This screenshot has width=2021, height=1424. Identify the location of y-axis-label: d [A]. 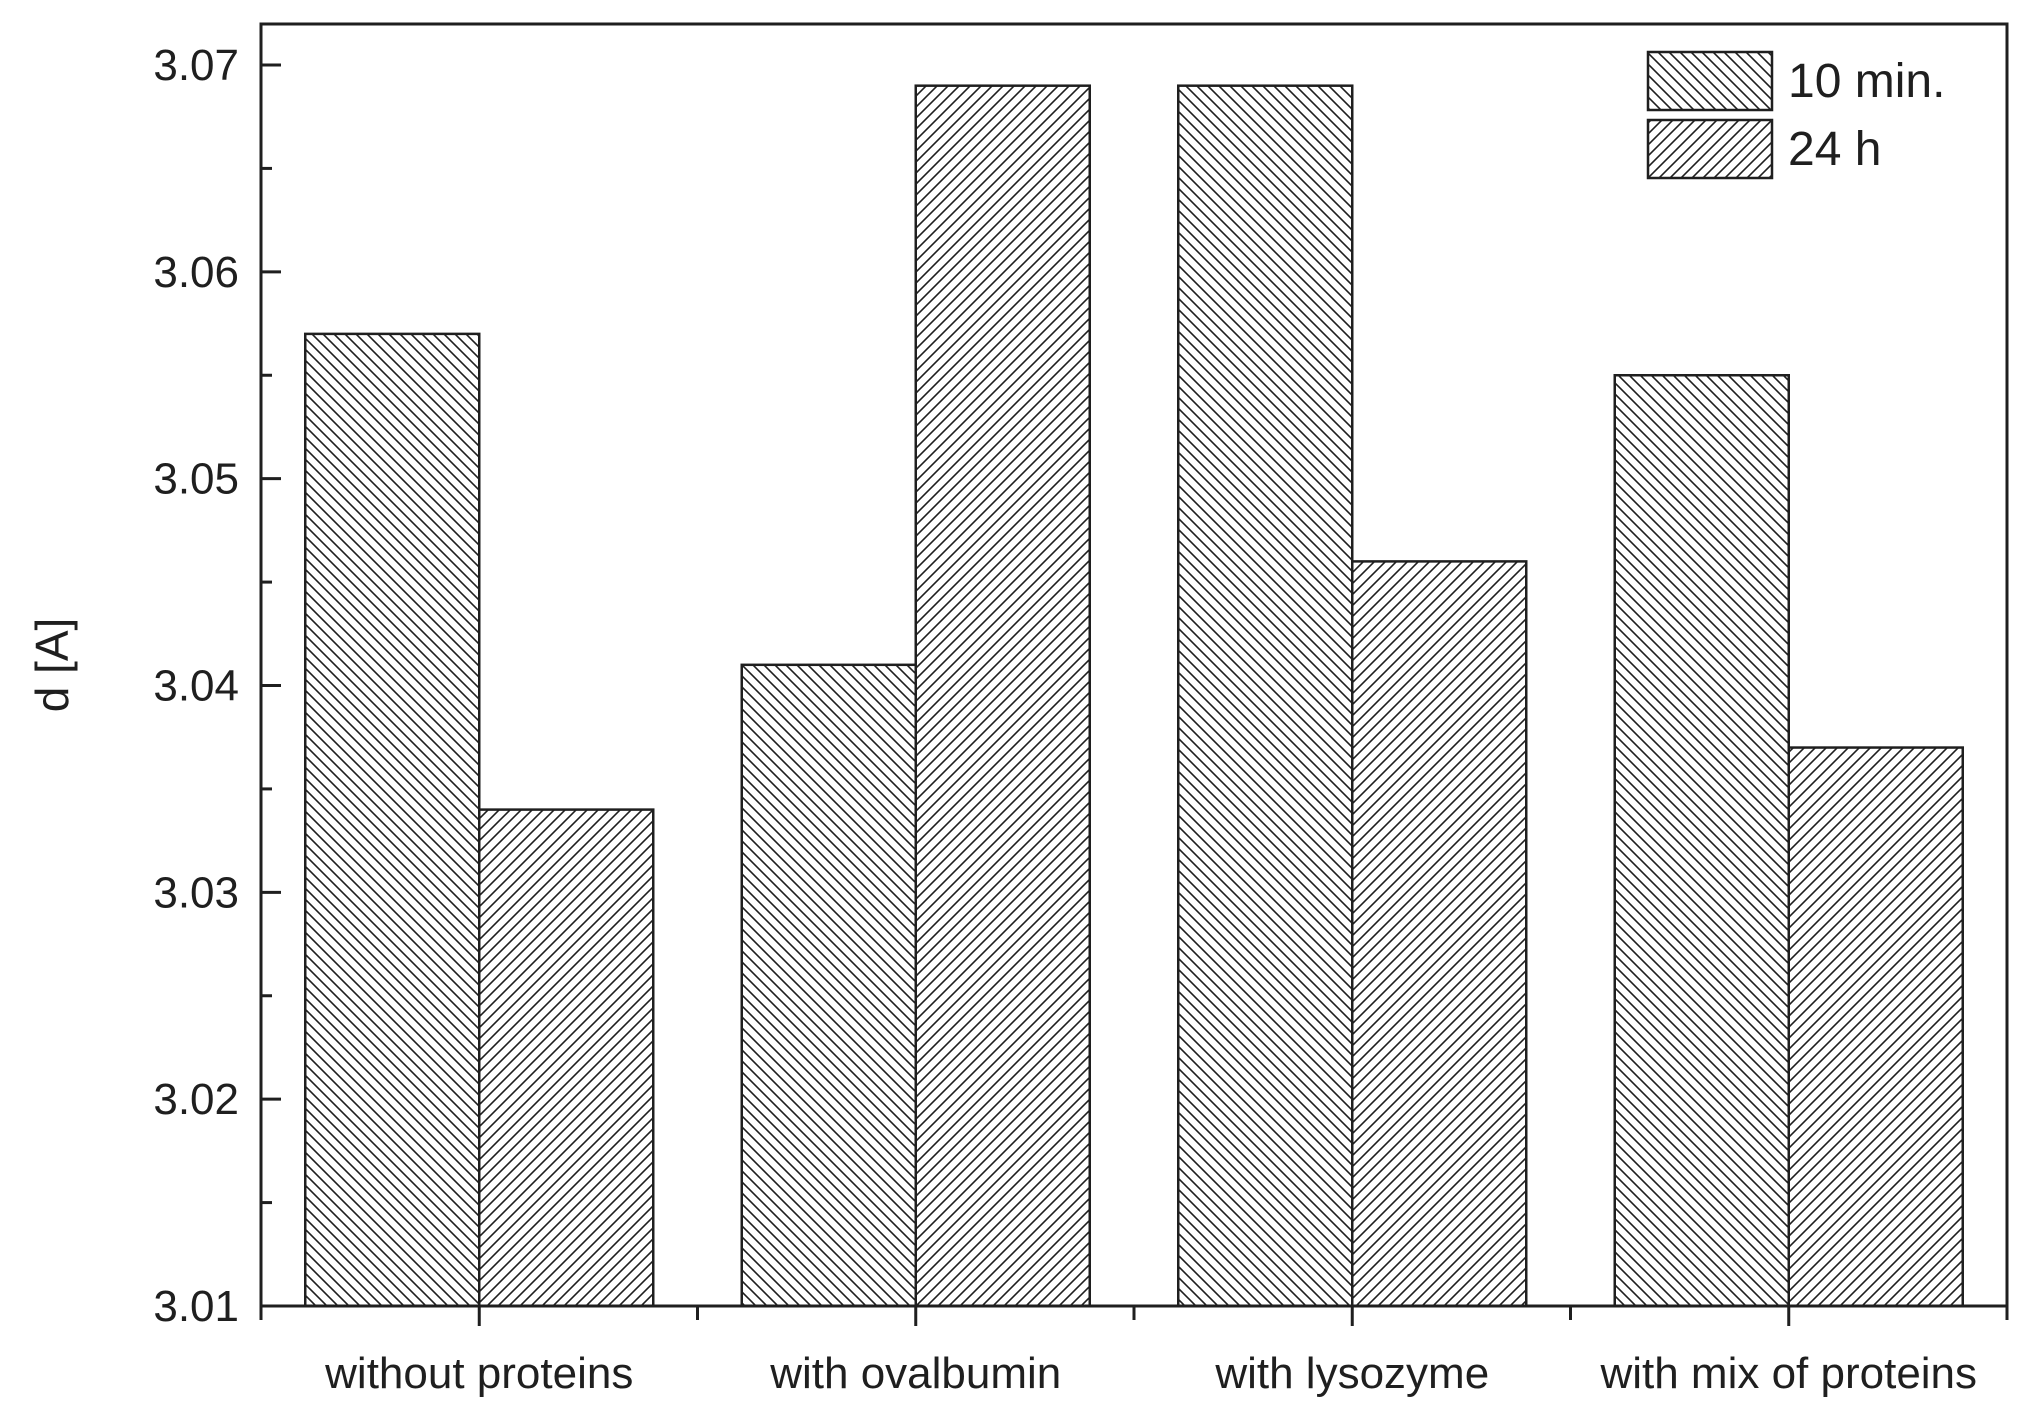
(52, 665).